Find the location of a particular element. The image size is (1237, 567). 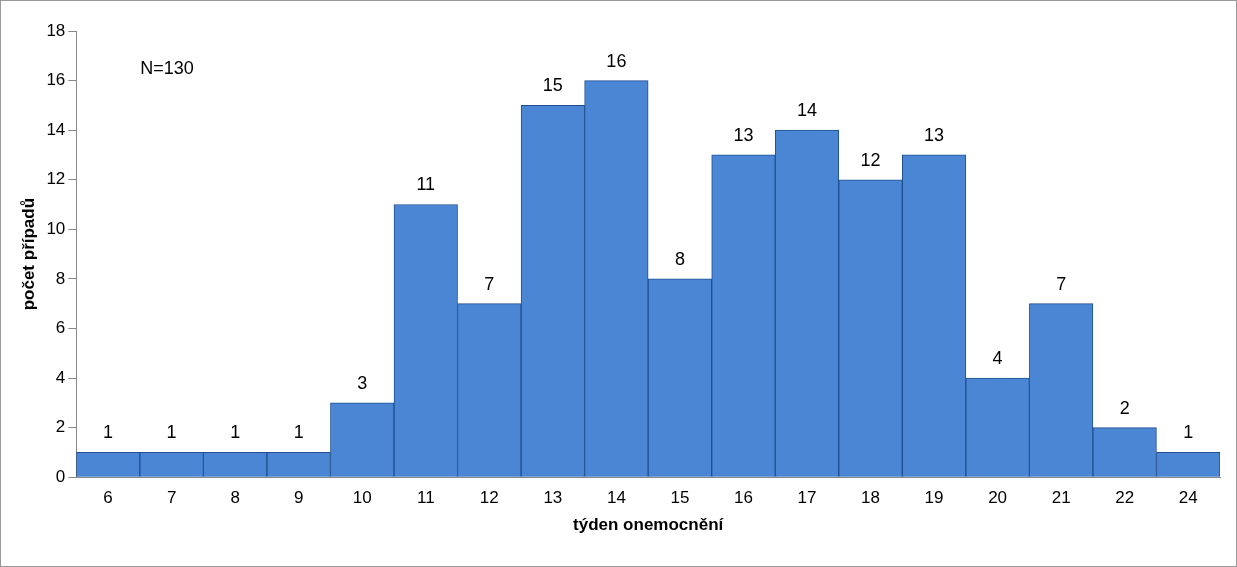

x-tick-label: 18 is located at coordinates (870, 498).